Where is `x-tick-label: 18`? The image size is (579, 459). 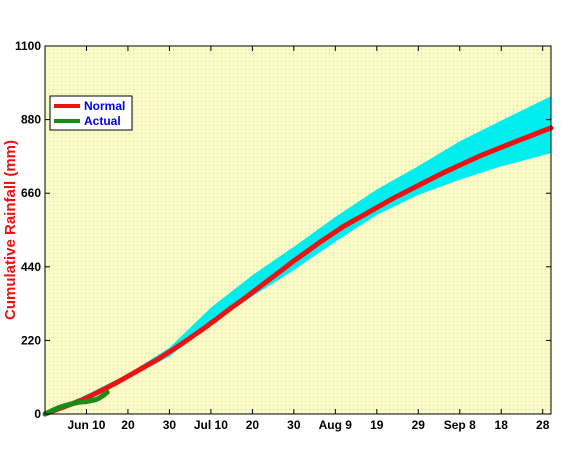
x-tick-label: 18 is located at coordinates (502, 425).